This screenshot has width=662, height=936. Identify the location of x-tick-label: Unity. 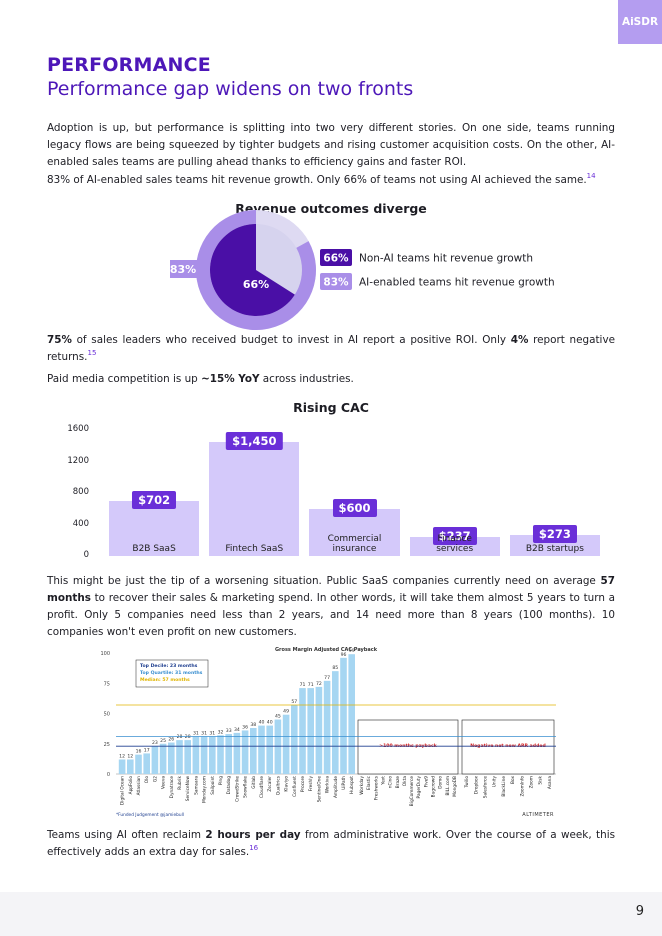
(495, 782).